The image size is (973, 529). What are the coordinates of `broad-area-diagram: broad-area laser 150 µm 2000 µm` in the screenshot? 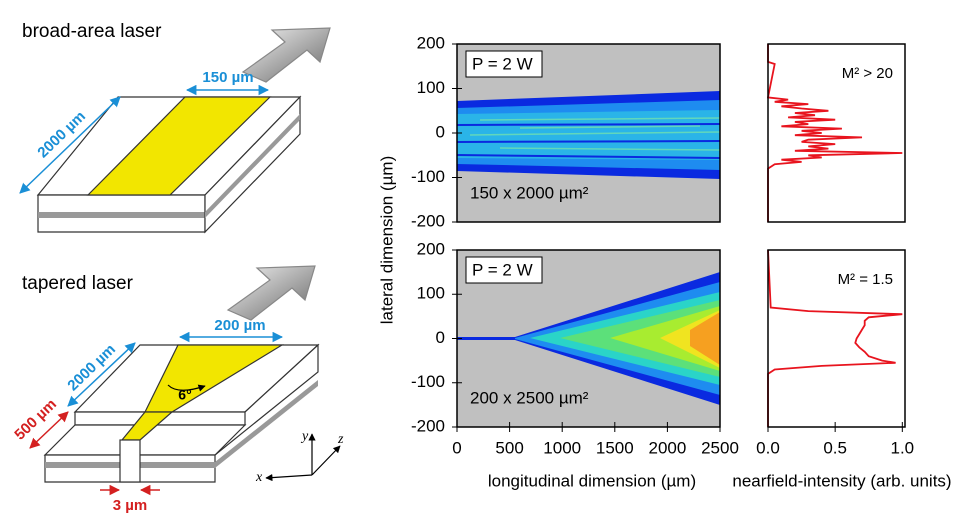 It's located at (175, 127).